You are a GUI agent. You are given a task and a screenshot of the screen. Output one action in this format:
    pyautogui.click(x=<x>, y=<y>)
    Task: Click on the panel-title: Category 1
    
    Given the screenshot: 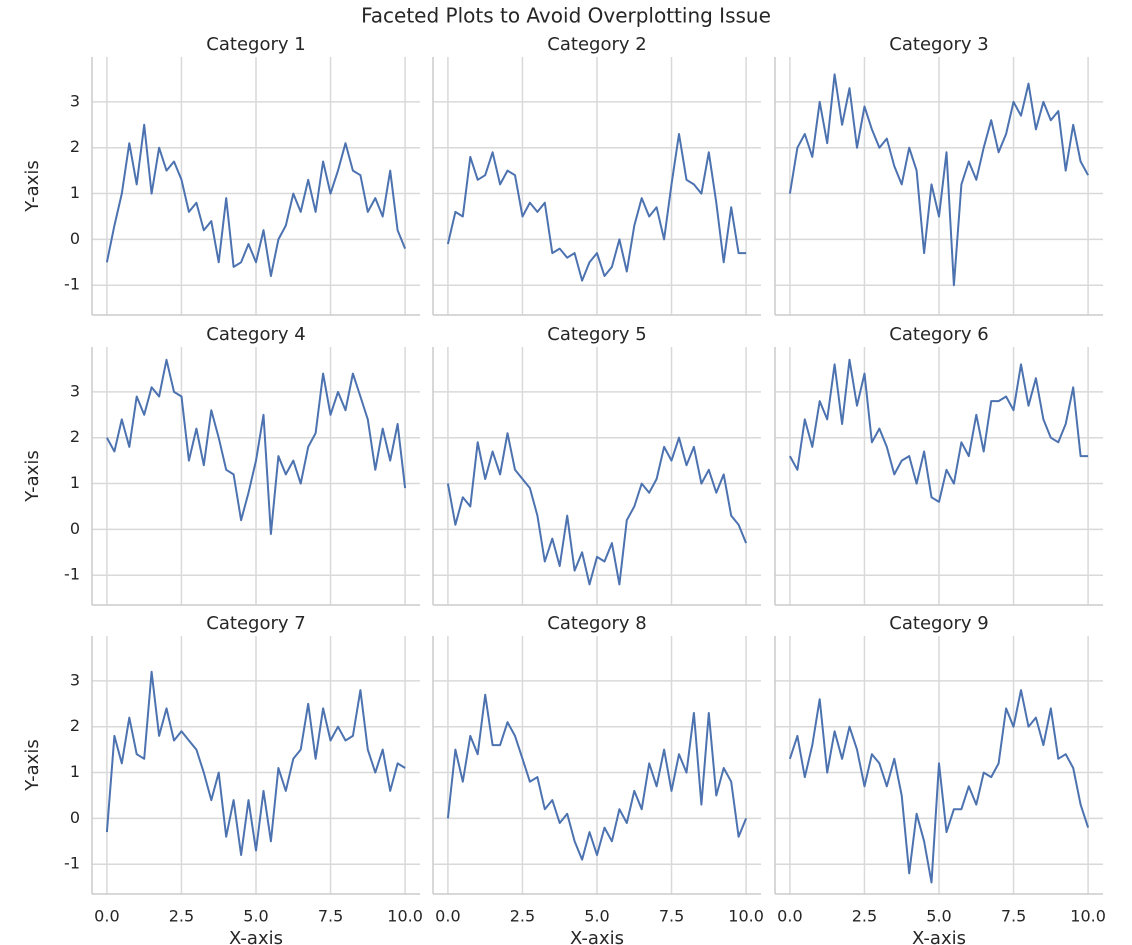 What is the action you would take?
    pyautogui.click(x=255, y=44)
    